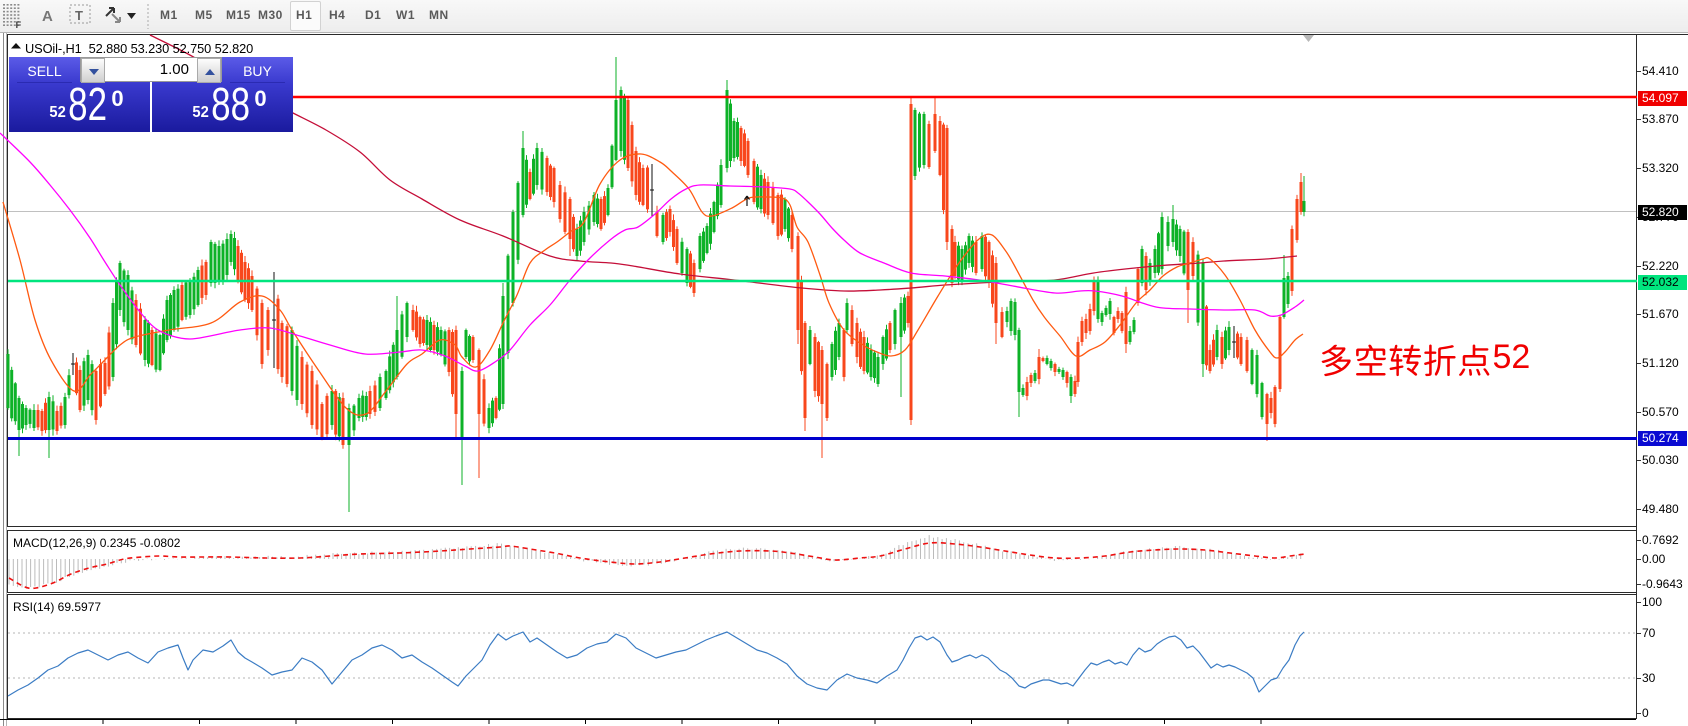 This screenshot has width=1688, height=726. What do you see at coordinates (1512, 357) in the screenshot?
I see `svg-text: 52` at bounding box center [1512, 357].